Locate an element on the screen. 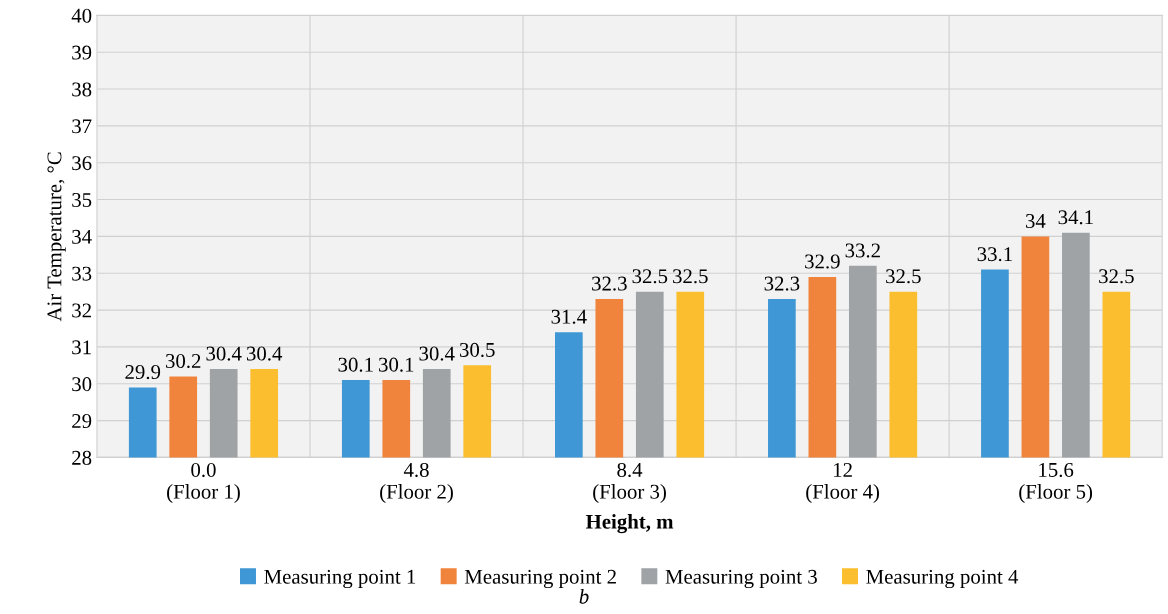 This screenshot has height=614, width=1168. y-tick-label: 35 is located at coordinates (82, 199).